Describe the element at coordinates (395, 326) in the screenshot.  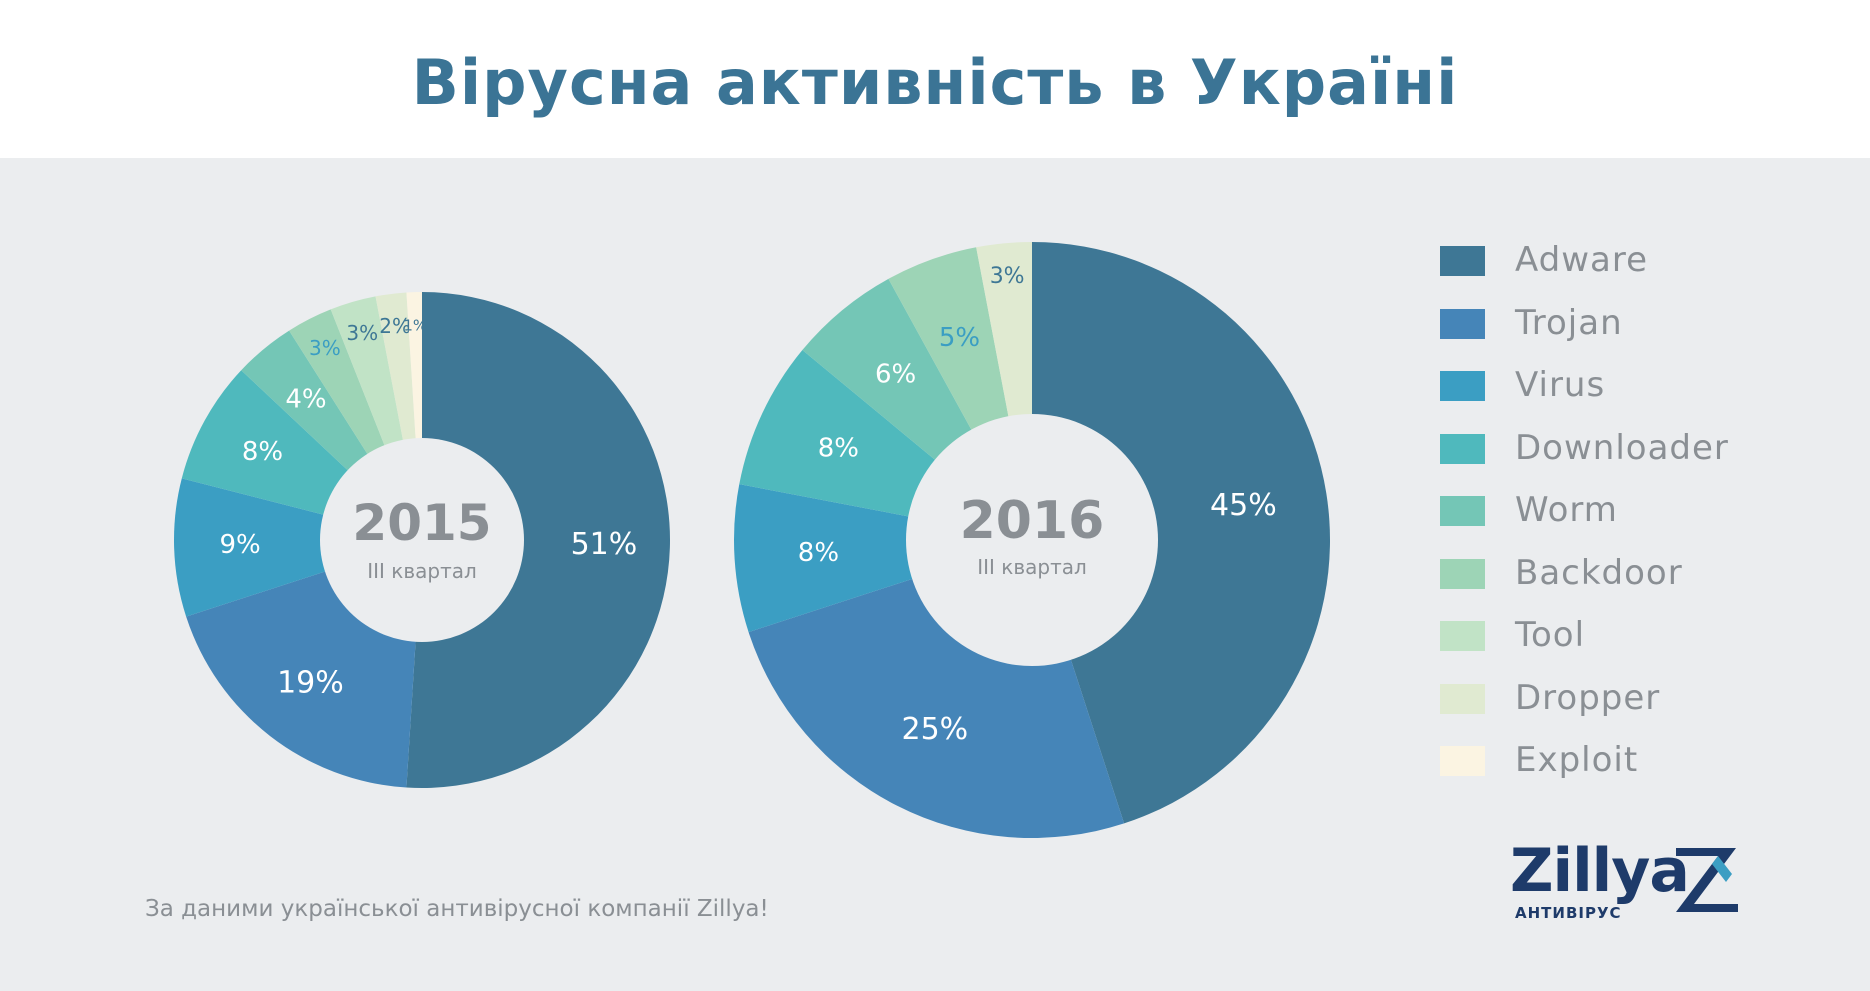
I see `slice-label-2015-dropper: 2%` at that location.